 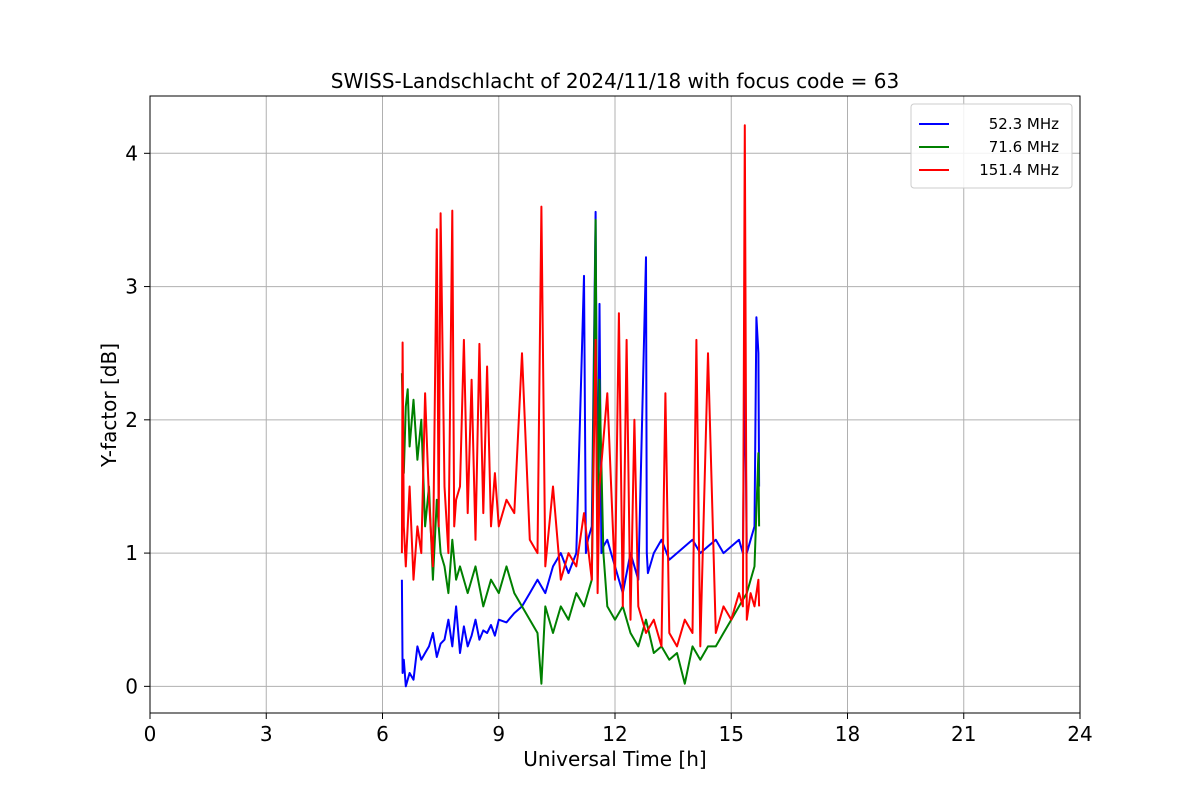 I want to click on x-tick-label: 3, so click(x=266, y=734).